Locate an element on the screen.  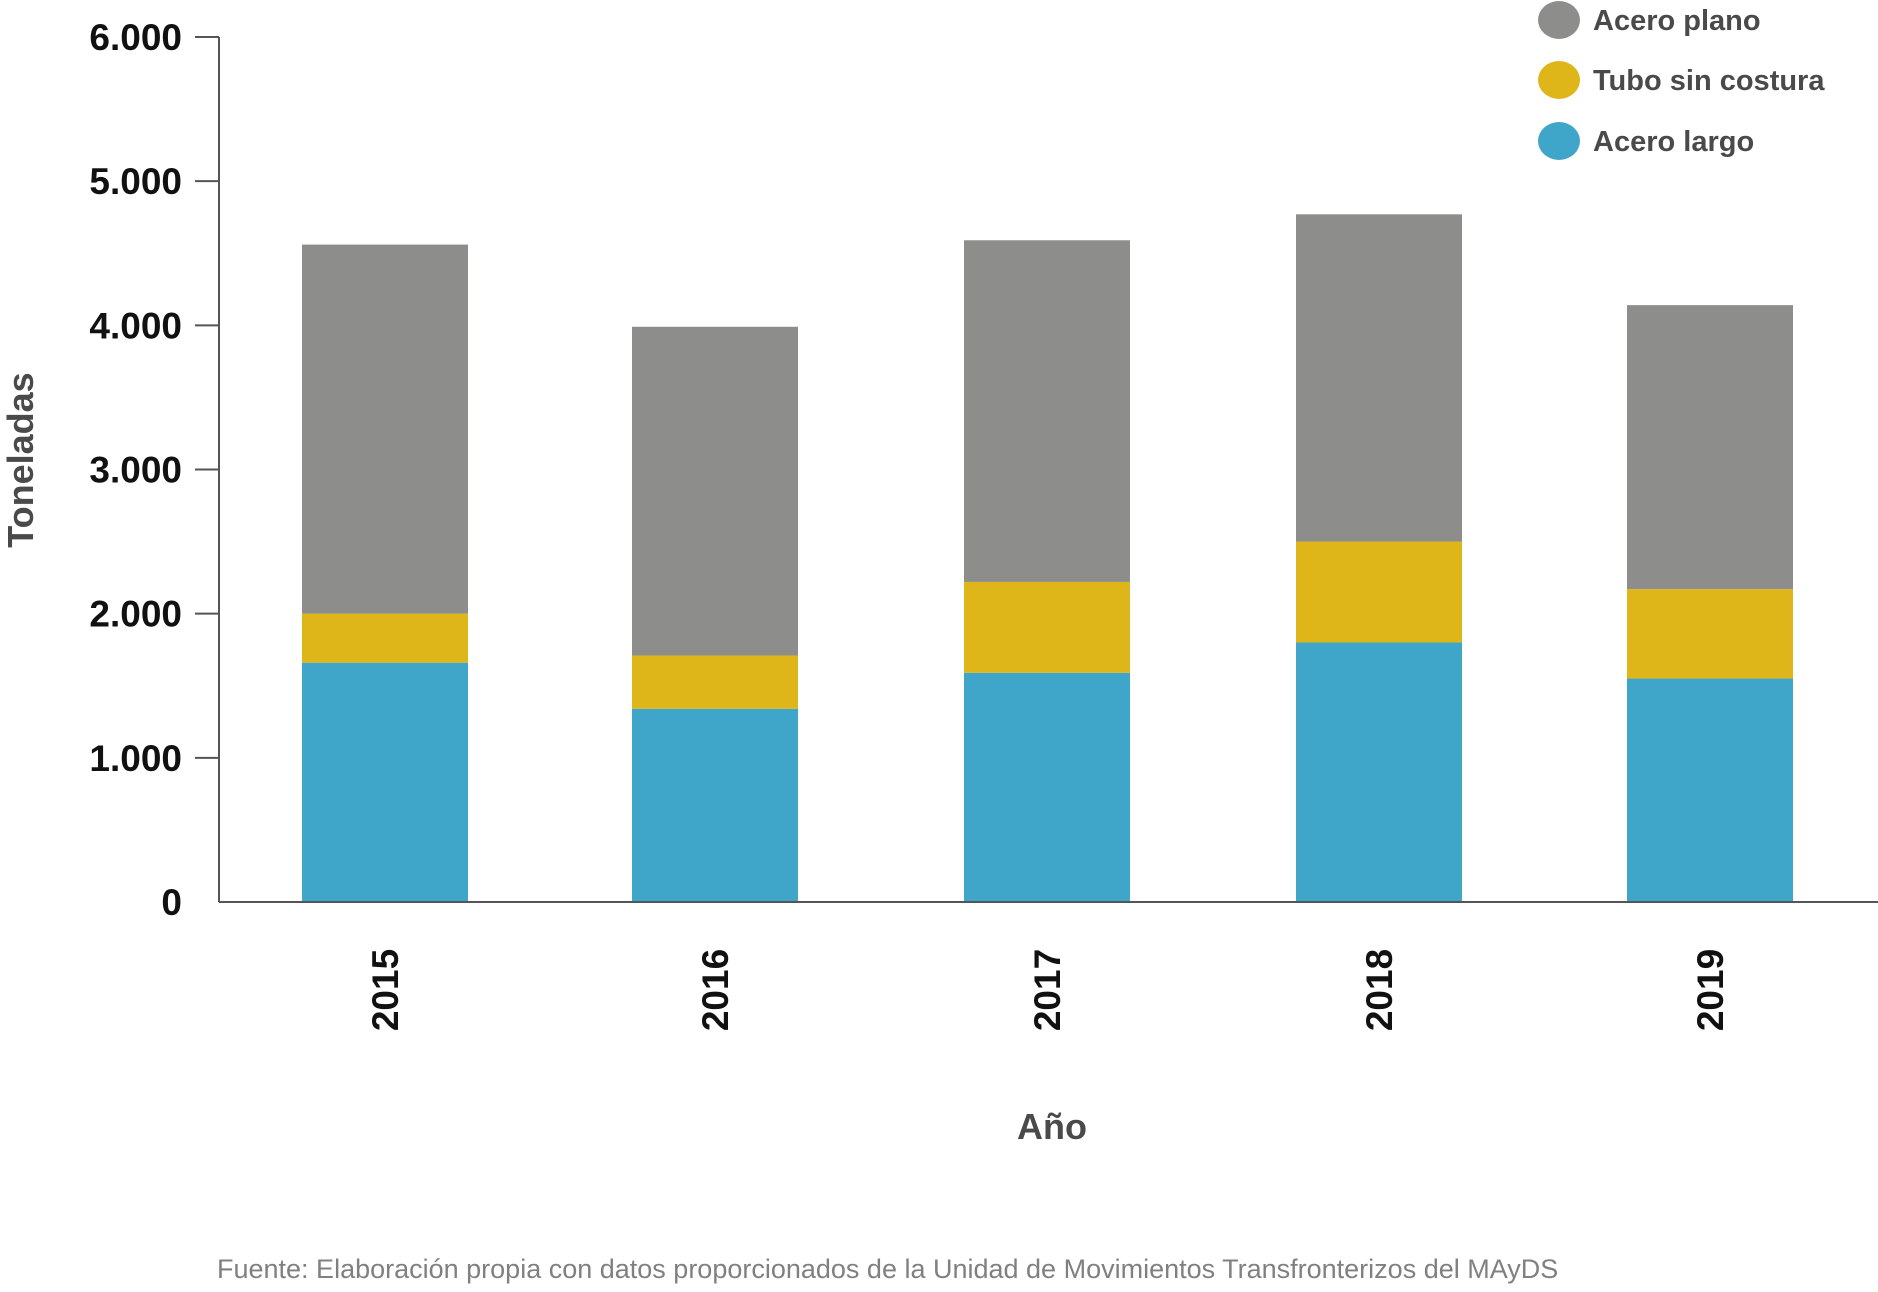
y-tick-label: 3.000 is located at coordinates (135, 470).